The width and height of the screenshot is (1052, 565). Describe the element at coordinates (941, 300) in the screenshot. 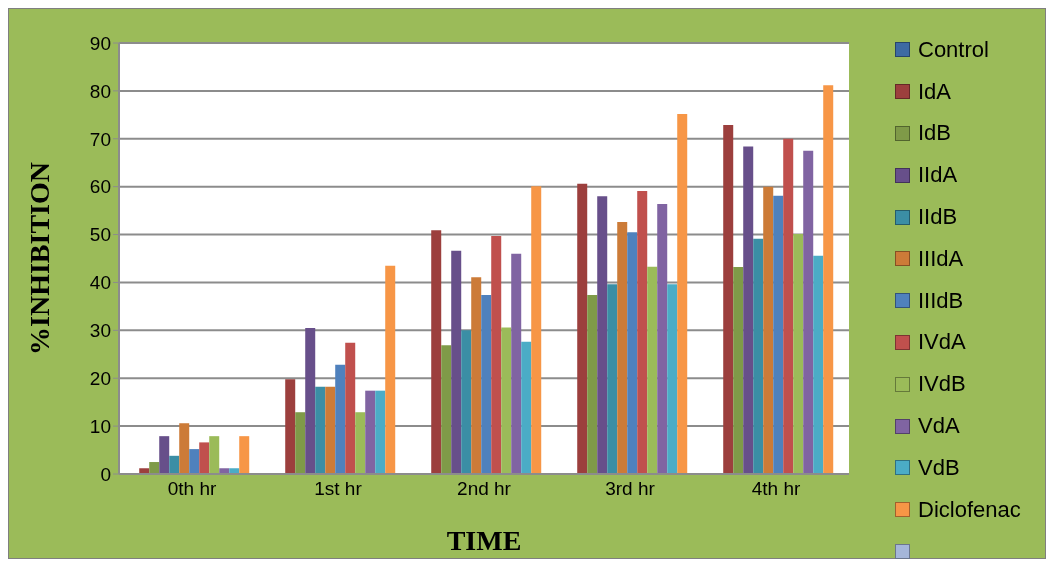

I see `legend-label: IIIdB` at that location.